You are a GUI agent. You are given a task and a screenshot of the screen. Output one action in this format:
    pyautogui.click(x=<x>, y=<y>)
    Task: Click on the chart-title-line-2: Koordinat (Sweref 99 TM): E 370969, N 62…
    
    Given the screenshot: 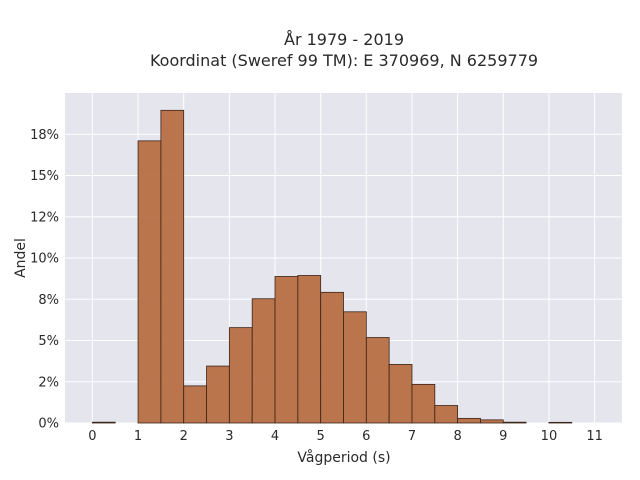 What is the action you would take?
    pyautogui.click(x=344, y=60)
    